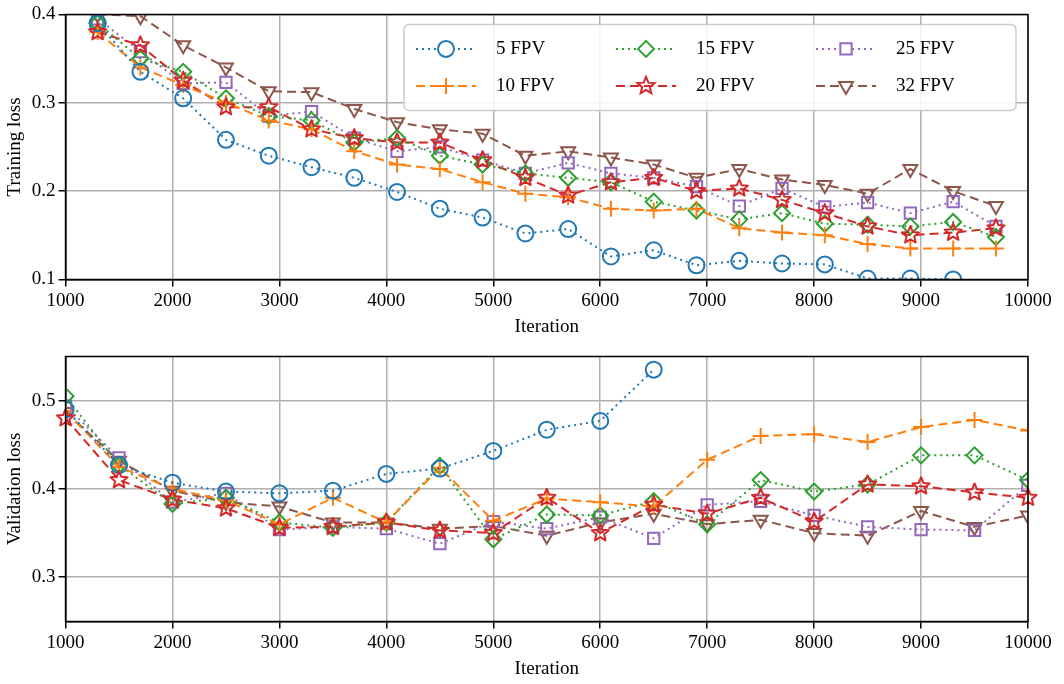 The height and width of the screenshot is (684, 1064). What do you see at coordinates (43, 278) in the screenshot?
I see `y-tick-label: 0.1` at bounding box center [43, 278].